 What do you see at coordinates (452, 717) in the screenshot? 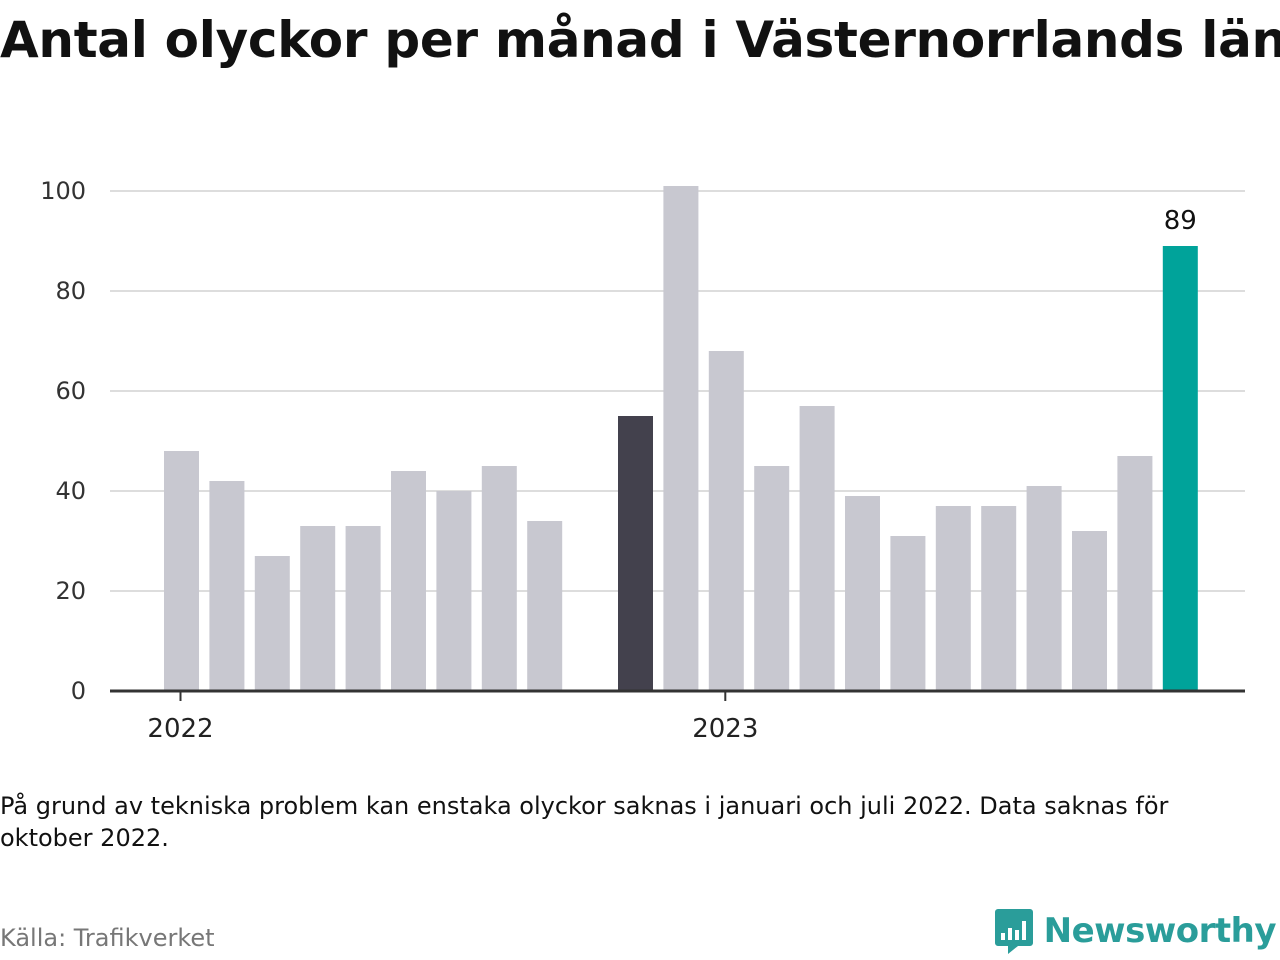
I see `x-axis-ticks: 2022 2023` at bounding box center [452, 717].